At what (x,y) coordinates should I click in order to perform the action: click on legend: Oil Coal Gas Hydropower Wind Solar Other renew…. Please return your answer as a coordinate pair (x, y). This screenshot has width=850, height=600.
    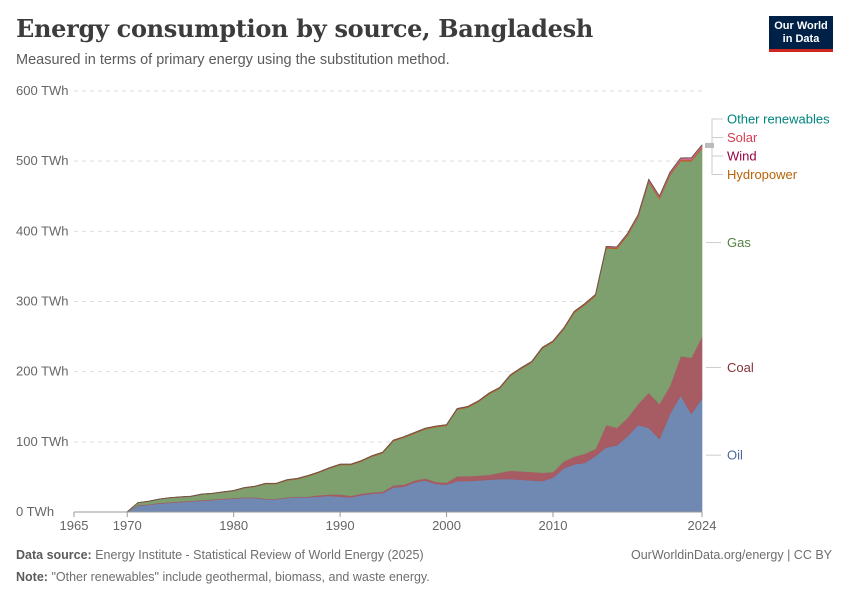
    Looking at the image, I should click on (767, 287).